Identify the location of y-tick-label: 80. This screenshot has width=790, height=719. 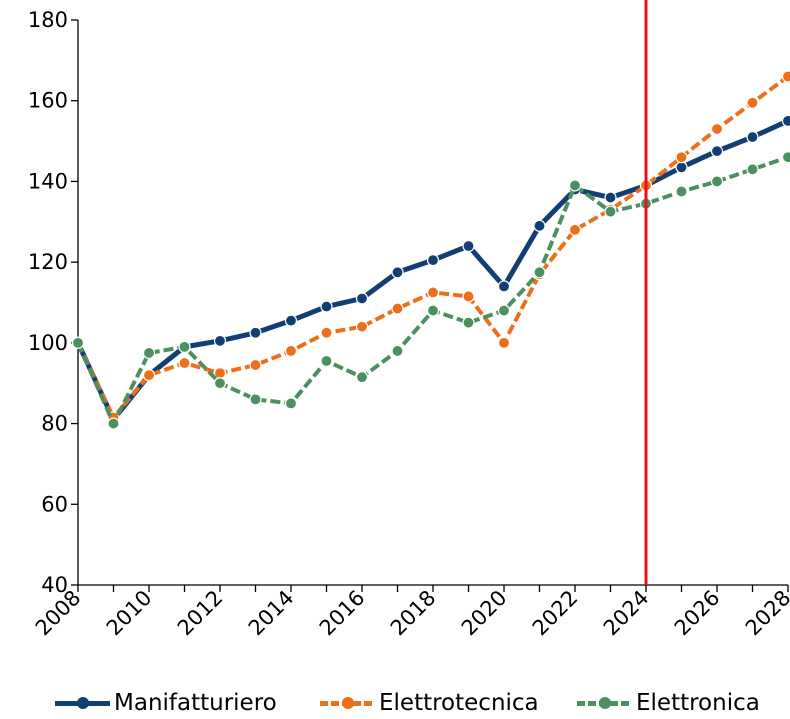
(54, 424).